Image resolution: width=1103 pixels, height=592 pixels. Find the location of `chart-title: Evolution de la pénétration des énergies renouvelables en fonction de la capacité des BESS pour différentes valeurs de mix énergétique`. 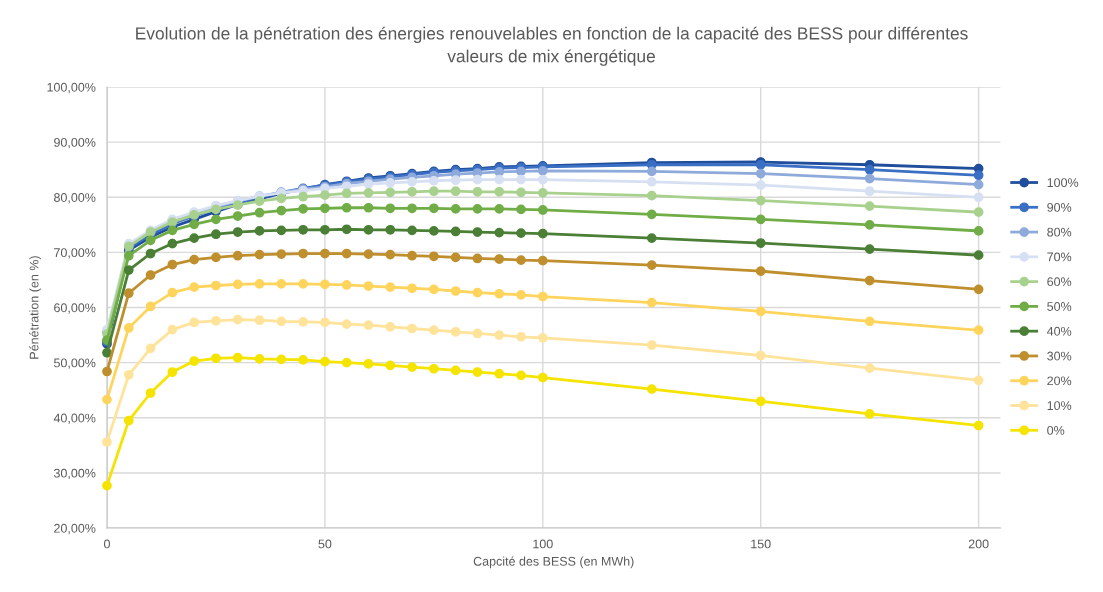

chart-title: Evolution de la pénétration des énergies renouvelables en fonction de la capacité des BESS pour différentes valeurs de mix énergétique is located at coordinates (552, 46).